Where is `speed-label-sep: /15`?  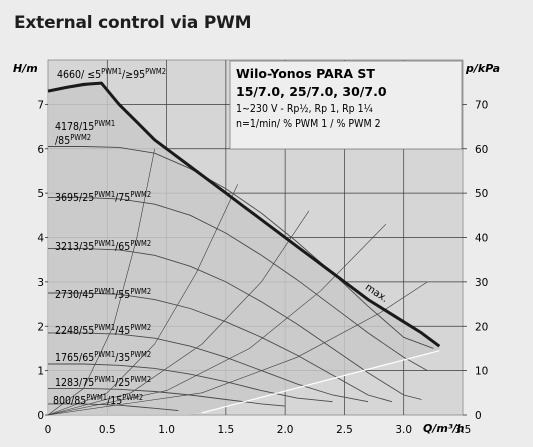
speed-label-sep: /15 is located at coordinates (114, 401).